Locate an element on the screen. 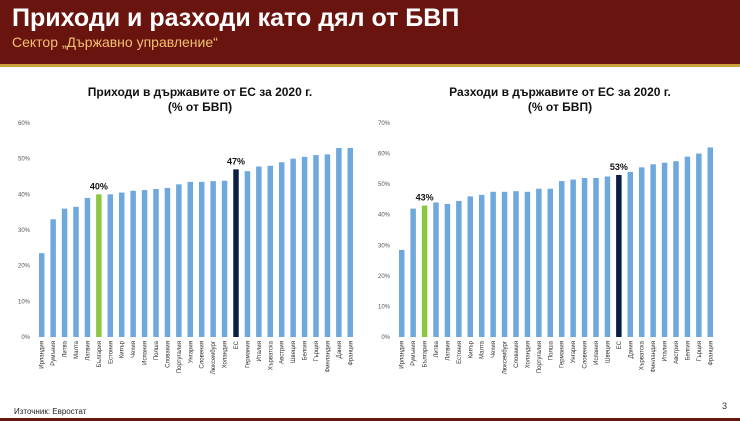 The image size is (740, 421). expenditure-data-label: 53% is located at coordinates (619, 167).